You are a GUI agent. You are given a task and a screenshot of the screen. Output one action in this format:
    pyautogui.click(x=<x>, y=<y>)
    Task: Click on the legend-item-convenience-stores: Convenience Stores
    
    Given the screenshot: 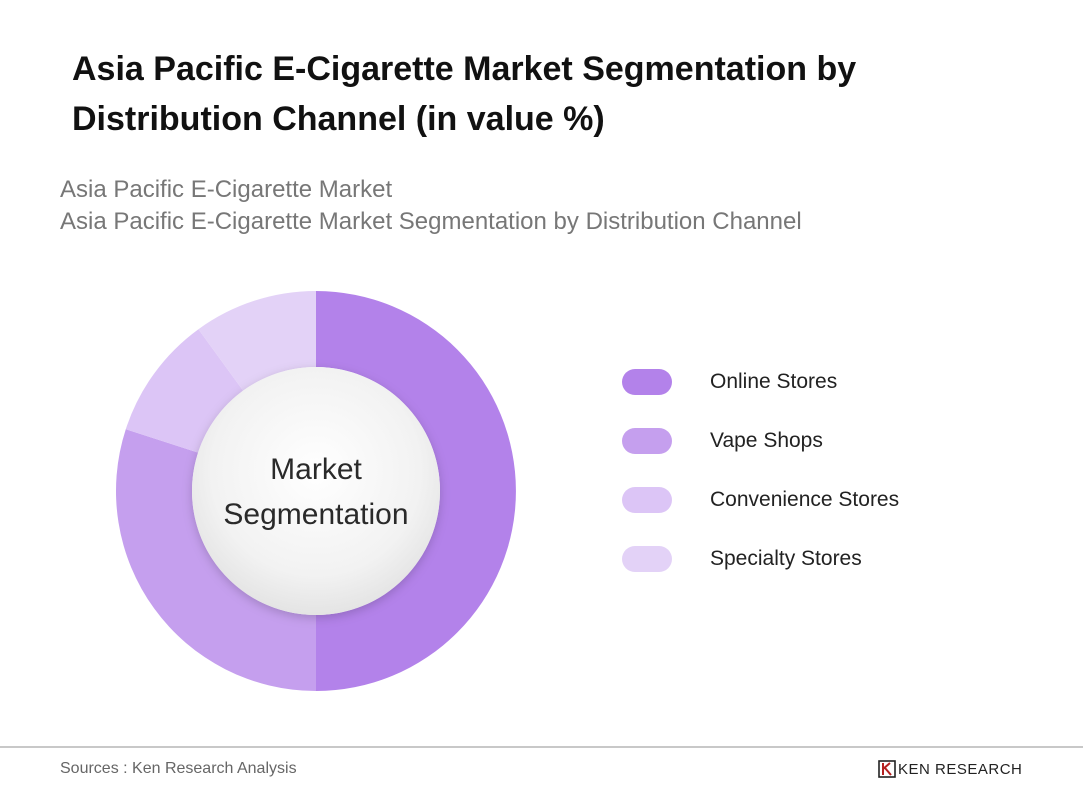 What is the action you would take?
    pyautogui.click(x=760, y=499)
    